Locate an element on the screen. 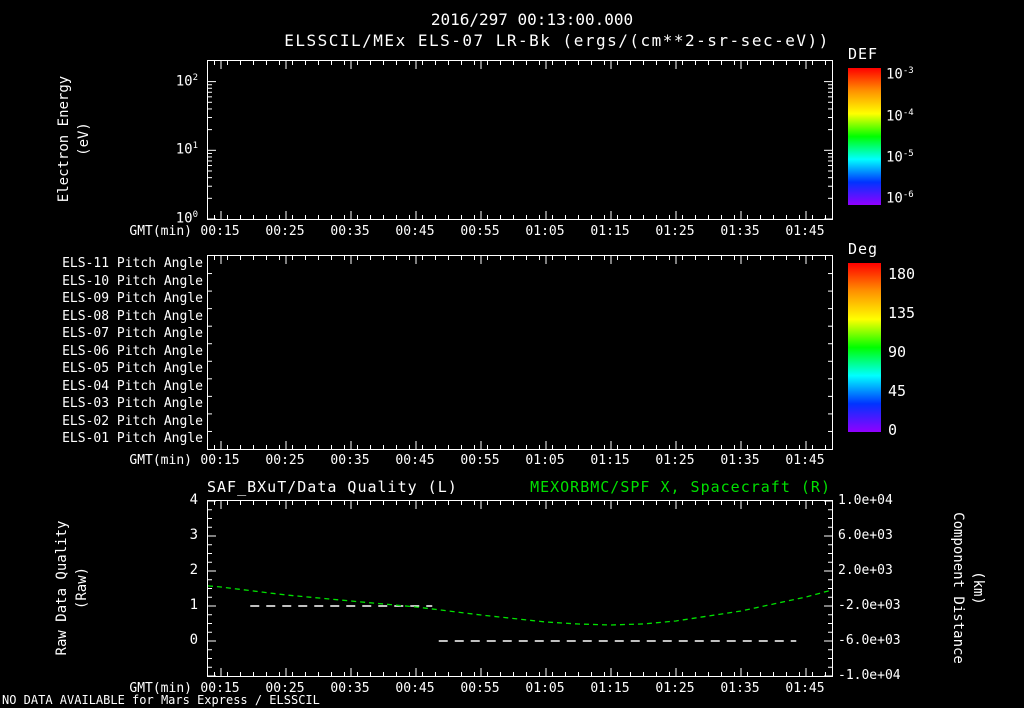  energy-axes is located at coordinates (520, 140).